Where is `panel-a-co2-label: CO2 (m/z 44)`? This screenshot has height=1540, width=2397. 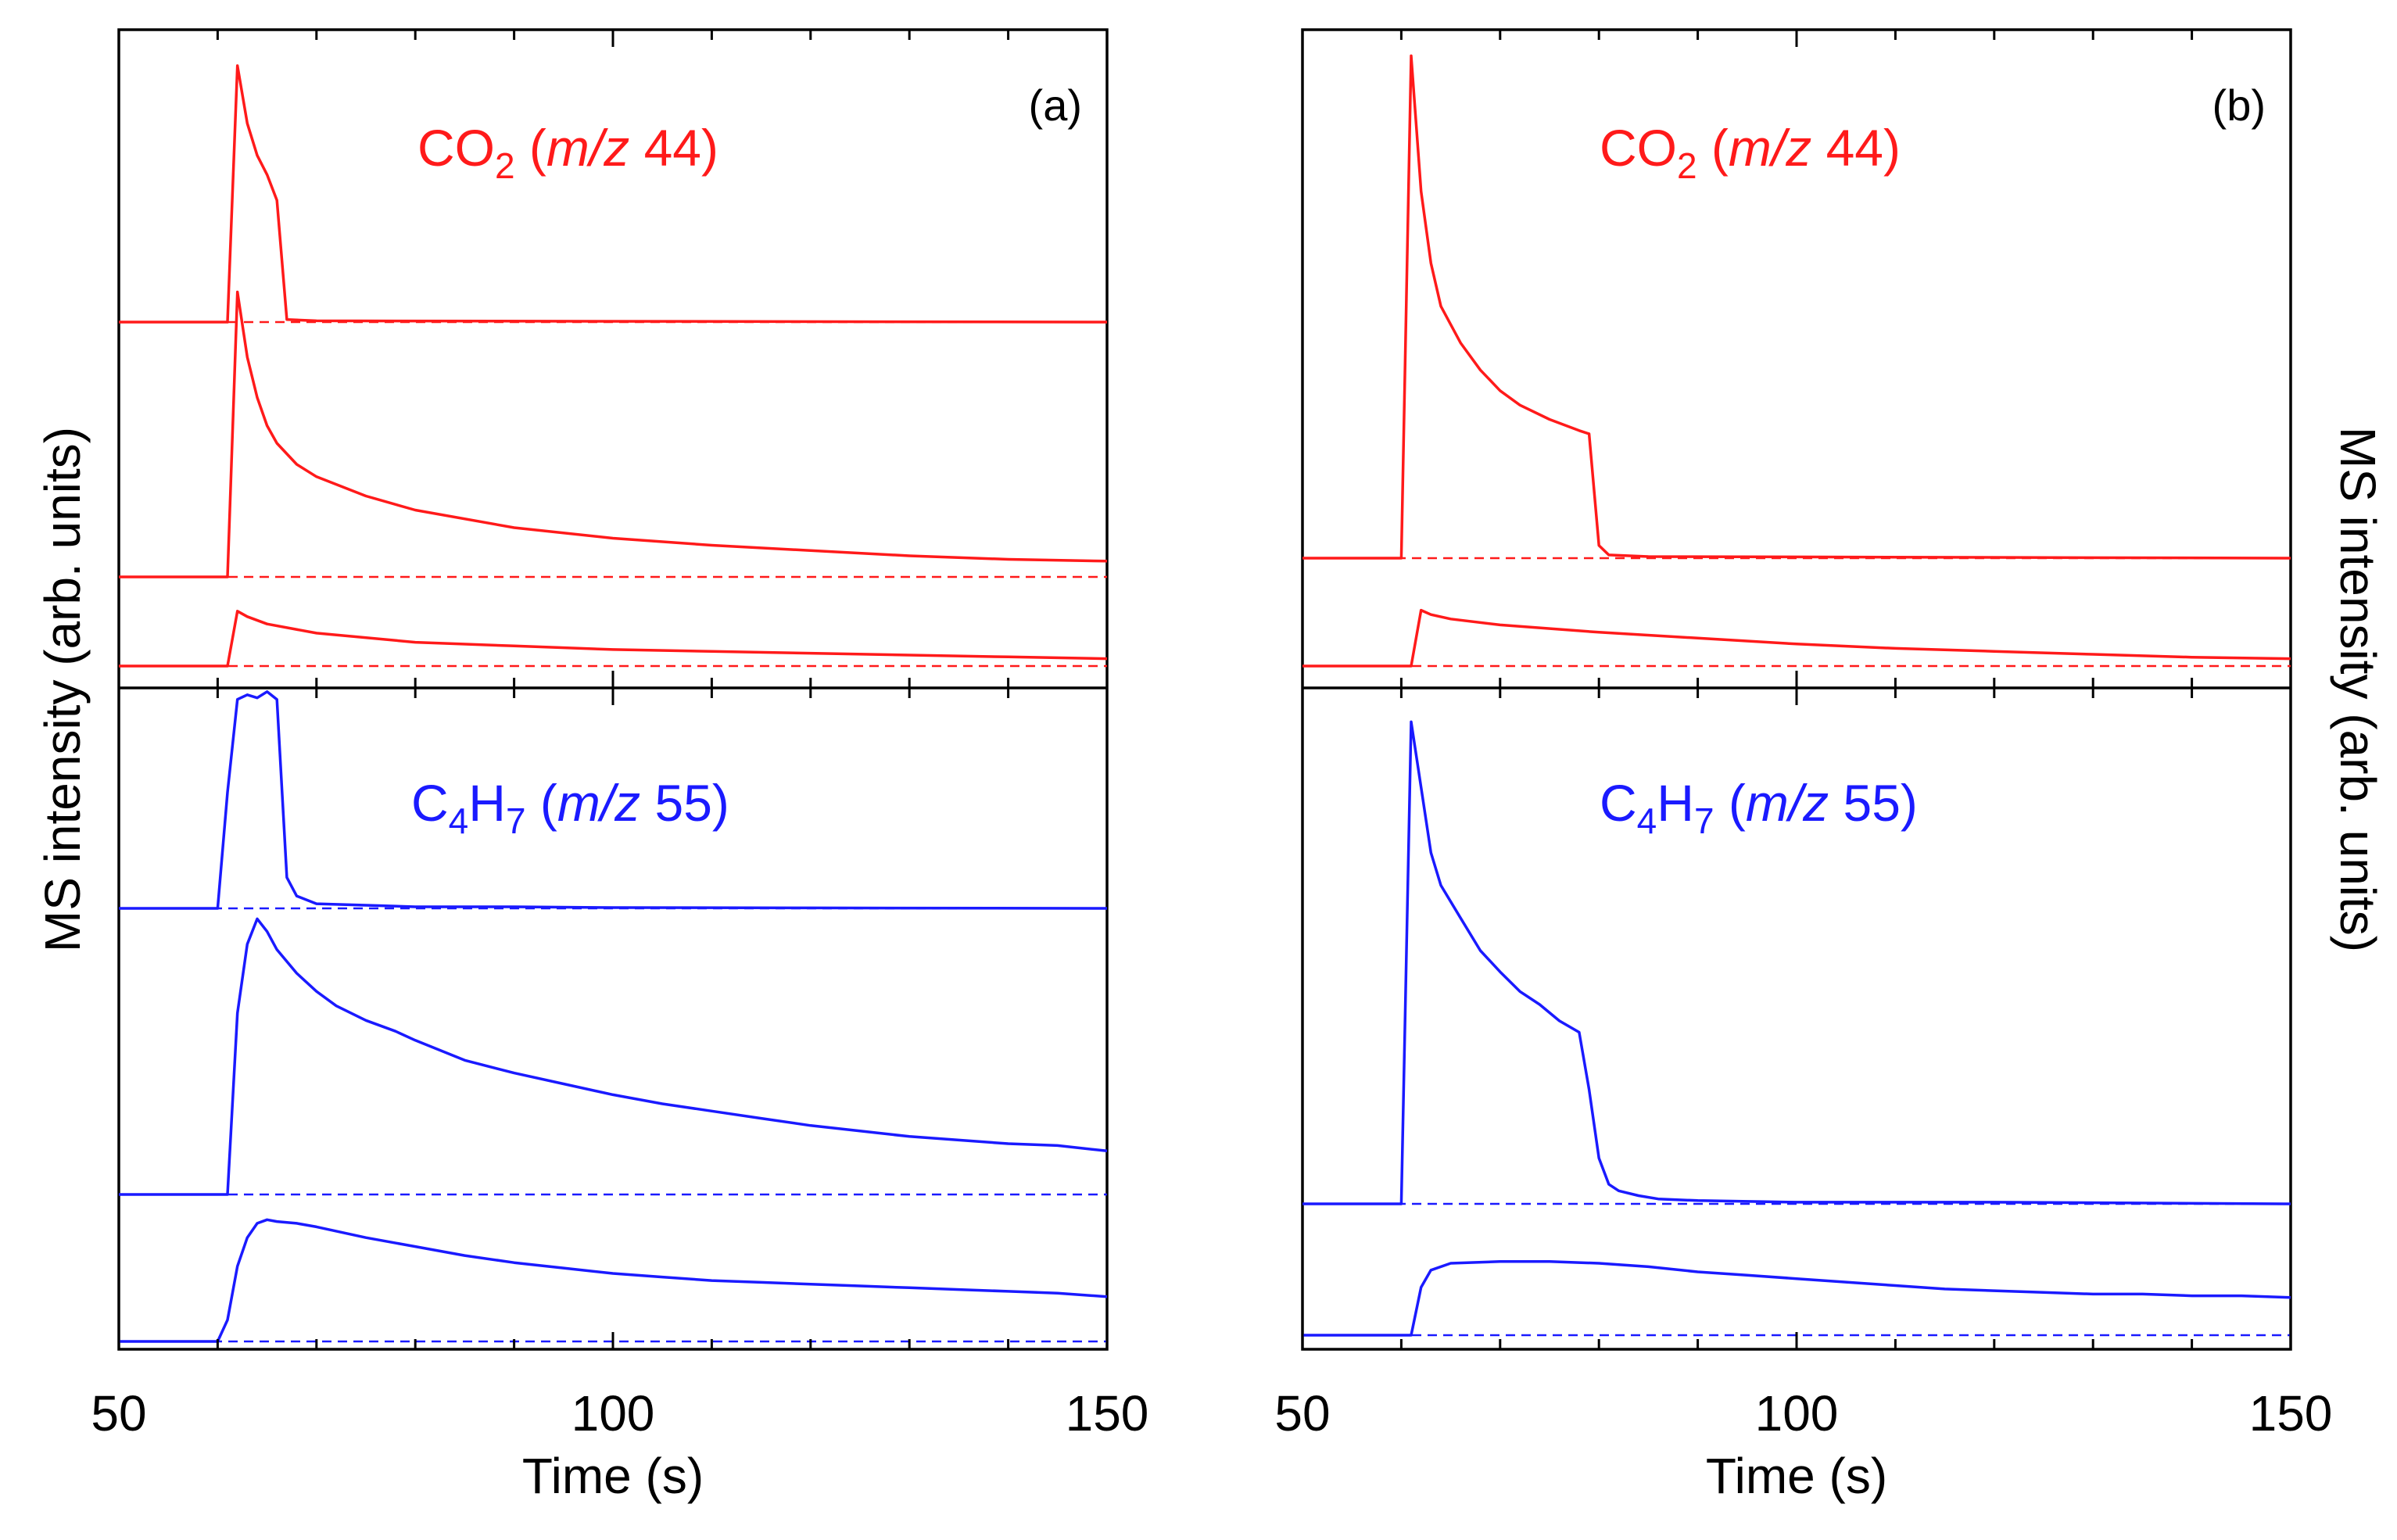
panel-a-co2-label: CO2 (m/z 44) is located at coordinates (567, 152).